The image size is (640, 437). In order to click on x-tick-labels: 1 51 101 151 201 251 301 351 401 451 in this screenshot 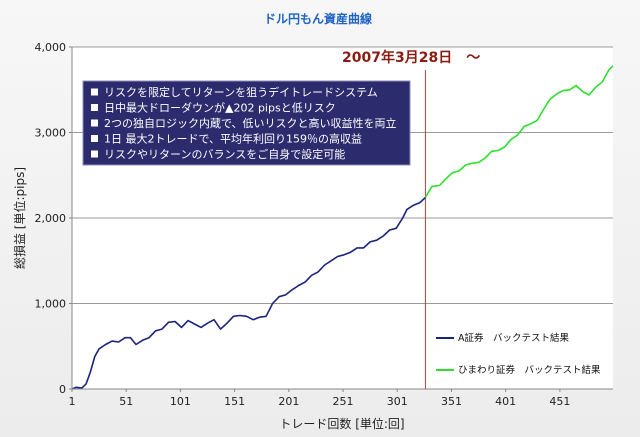, I will do `click(319, 398)`.